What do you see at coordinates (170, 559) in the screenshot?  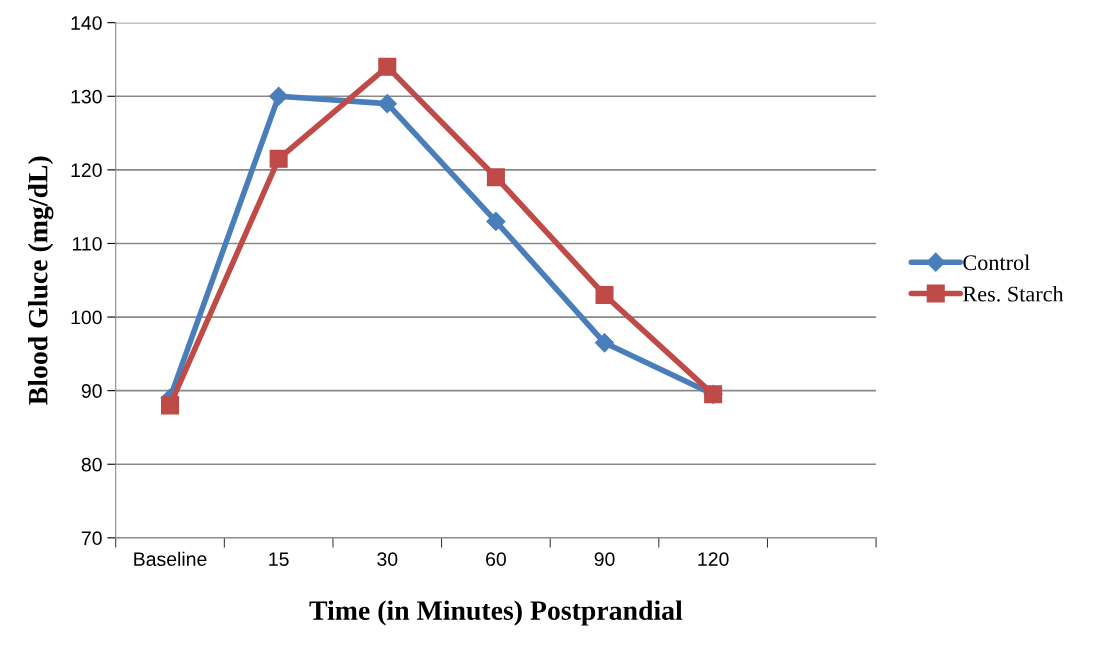 I see `x-tick-label: Baseline` at bounding box center [170, 559].